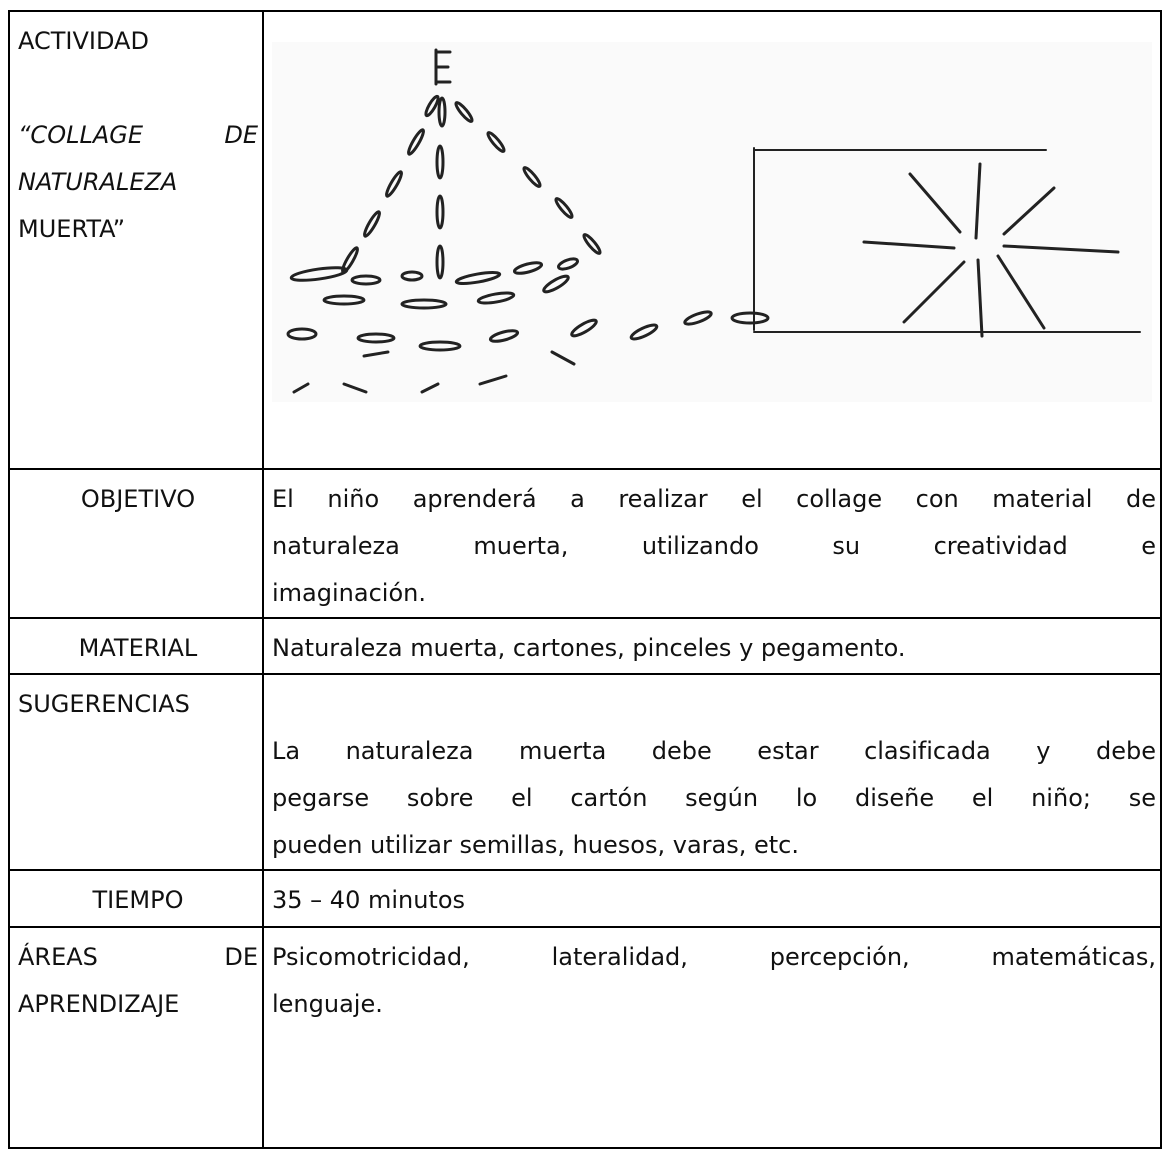 This screenshot has height=1149, width=1164. What do you see at coordinates (136, 772) in the screenshot?
I see `label-cell: SUGERENCIAS` at bounding box center [136, 772].